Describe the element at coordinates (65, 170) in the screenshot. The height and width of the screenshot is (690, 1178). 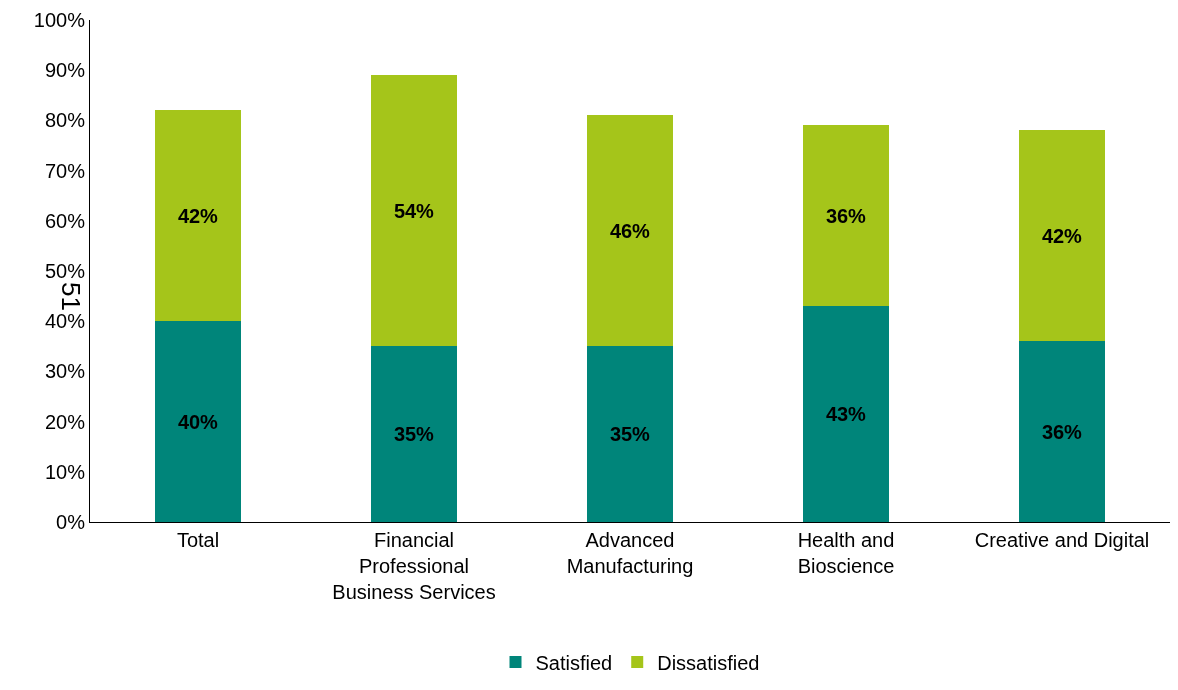
I see `y-tick-label: 70%` at that location.